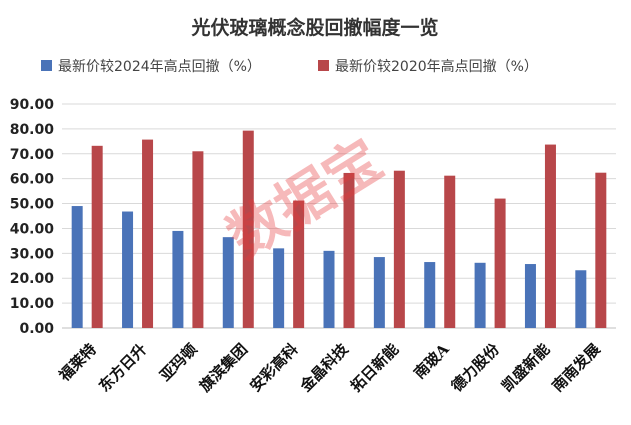  What do you see at coordinates (77, 362) in the screenshot?
I see `x-tick-label: 福莱特` at bounding box center [77, 362].